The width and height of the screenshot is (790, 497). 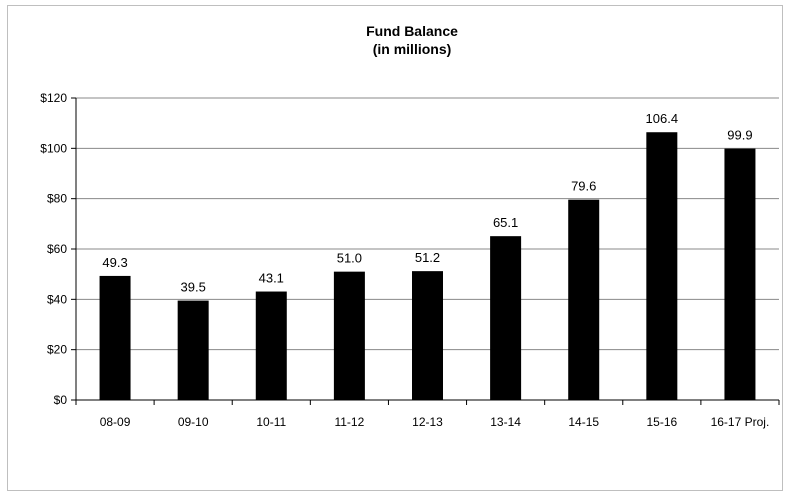 I want to click on chart-subtitle: (in millions), so click(x=412, y=49).